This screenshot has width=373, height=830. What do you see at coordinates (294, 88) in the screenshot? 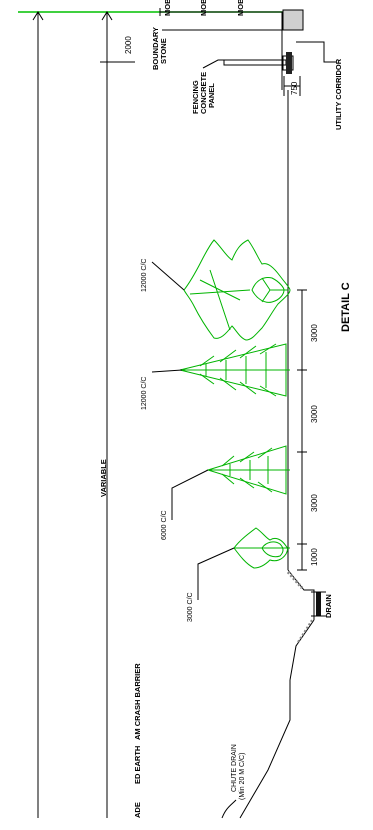
I see `dim-750: 750` at bounding box center [294, 88].